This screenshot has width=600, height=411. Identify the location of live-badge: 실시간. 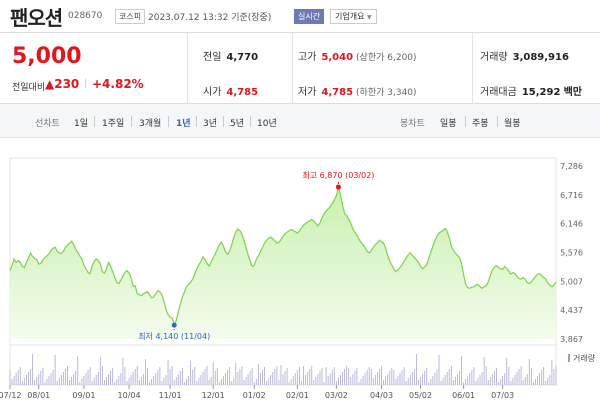
(309, 16).